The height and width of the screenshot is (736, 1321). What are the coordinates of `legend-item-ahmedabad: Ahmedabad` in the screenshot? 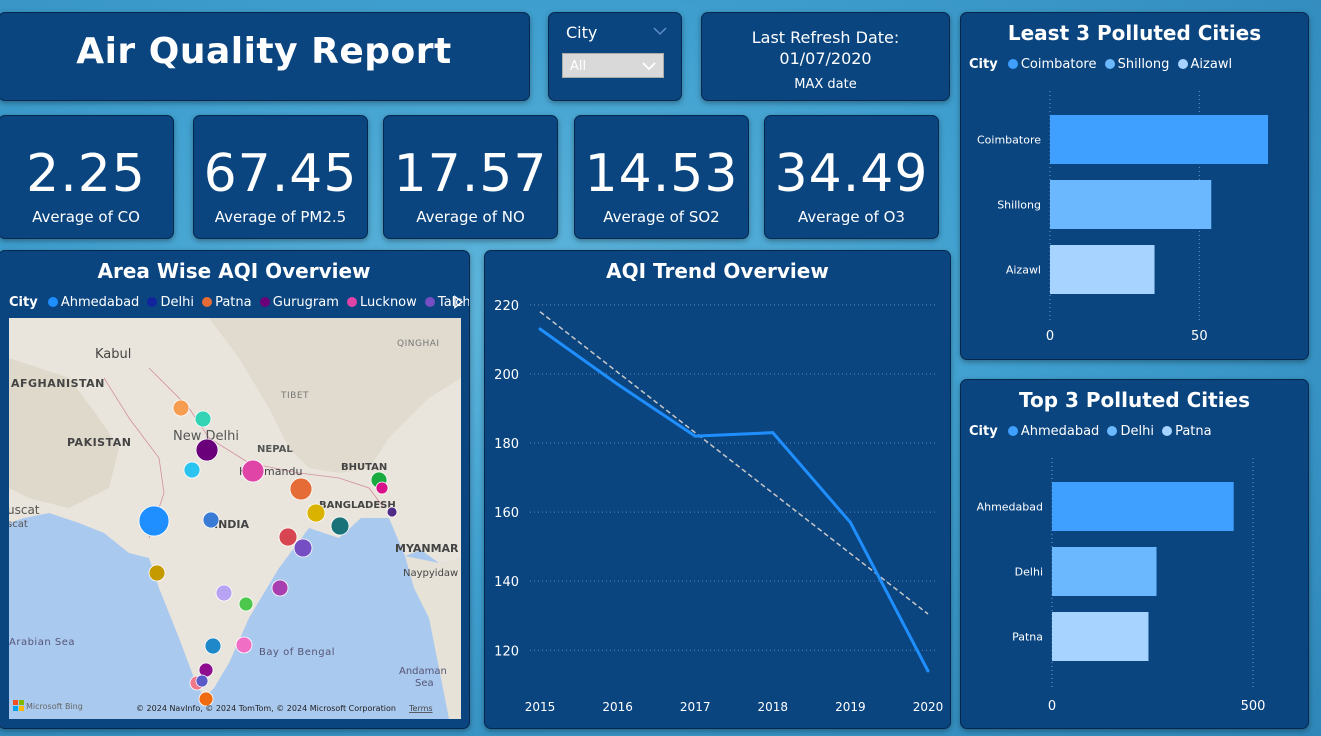 It's located at (93, 302).